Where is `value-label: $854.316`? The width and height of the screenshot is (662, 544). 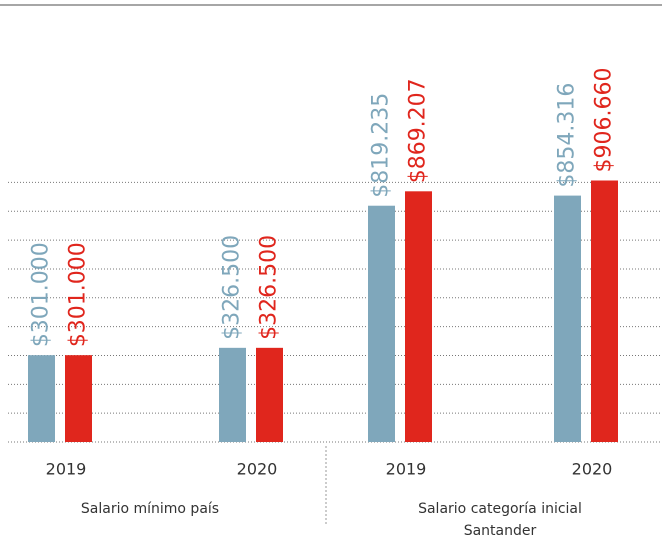 value-label: $854.316 is located at coordinates (567, 135).